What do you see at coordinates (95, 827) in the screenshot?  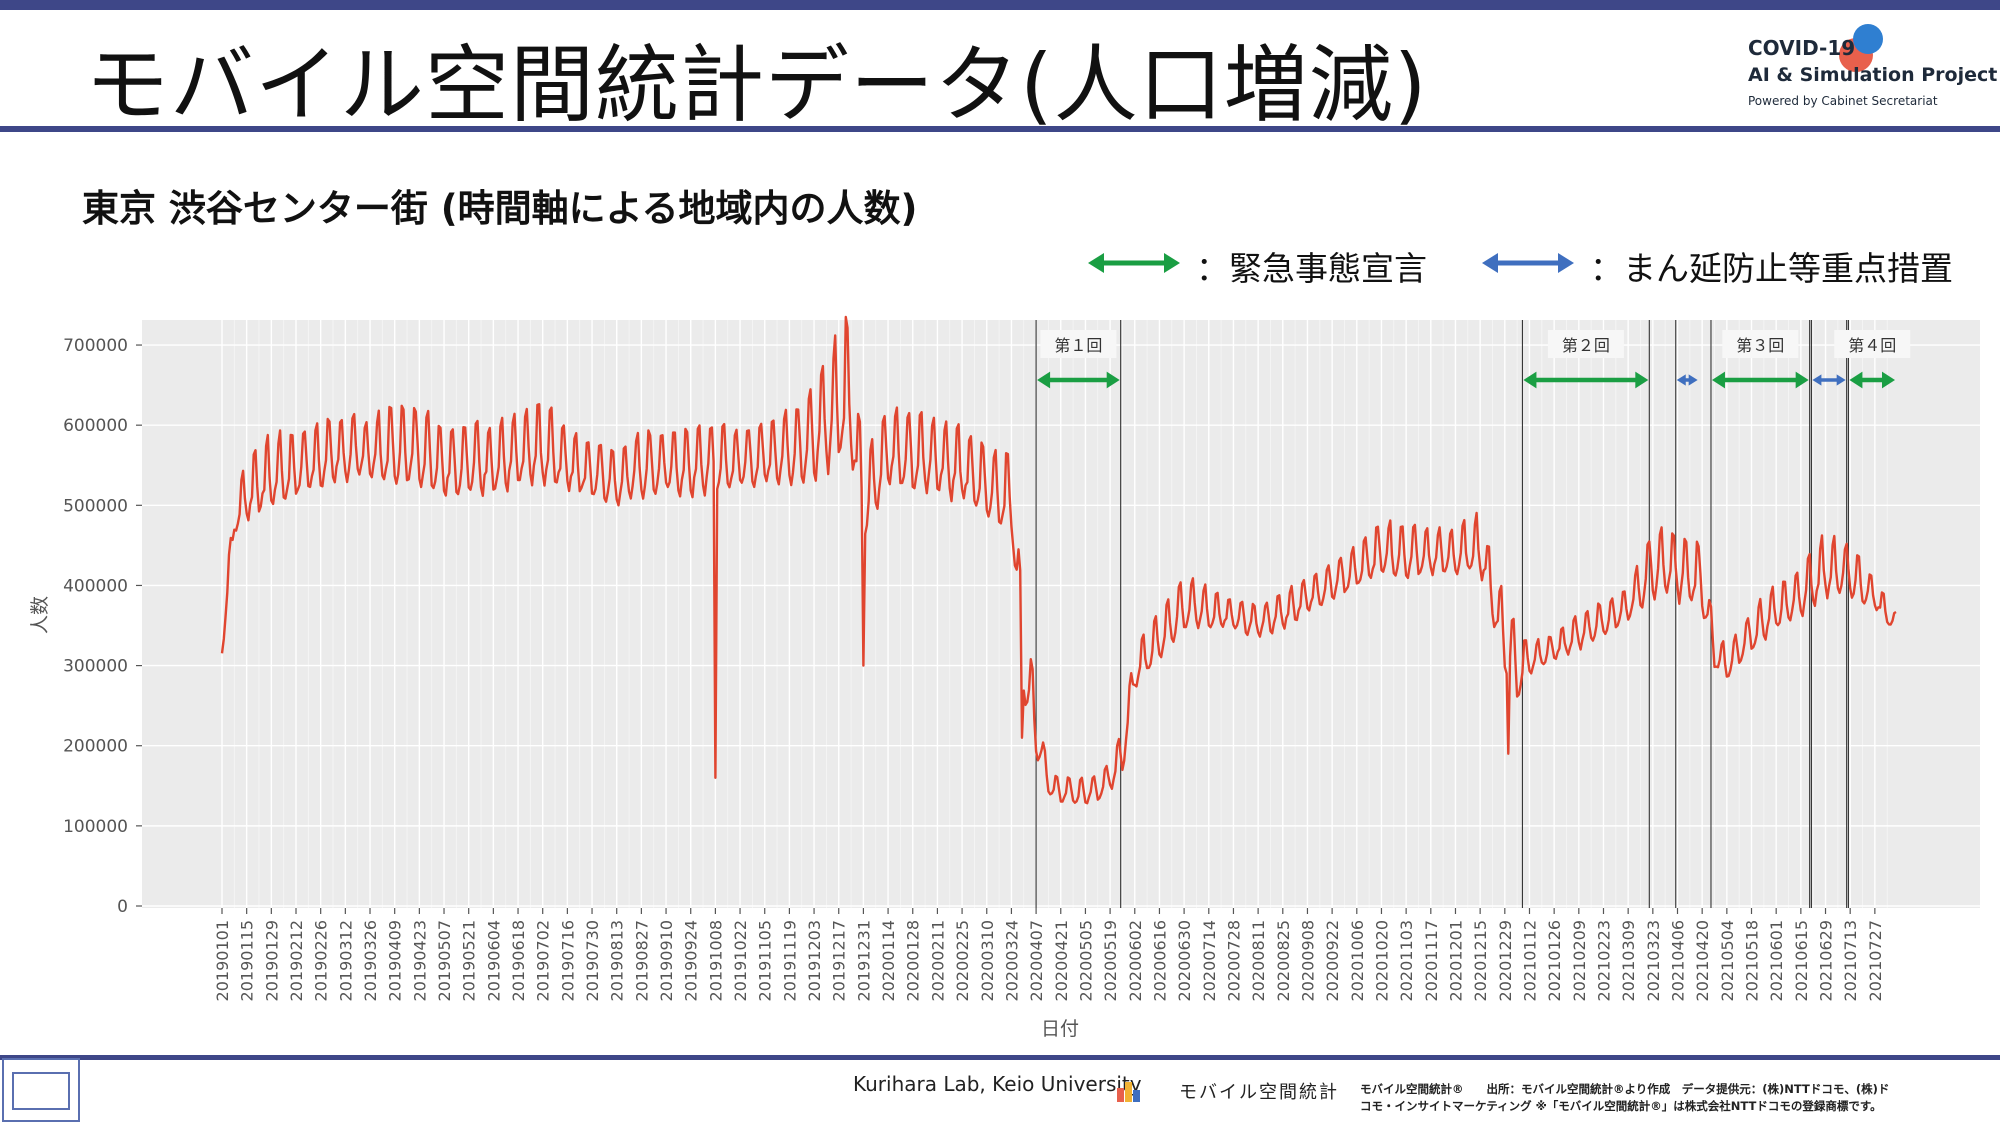 I see `y-tick-label-1: 100000` at bounding box center [95, 827].